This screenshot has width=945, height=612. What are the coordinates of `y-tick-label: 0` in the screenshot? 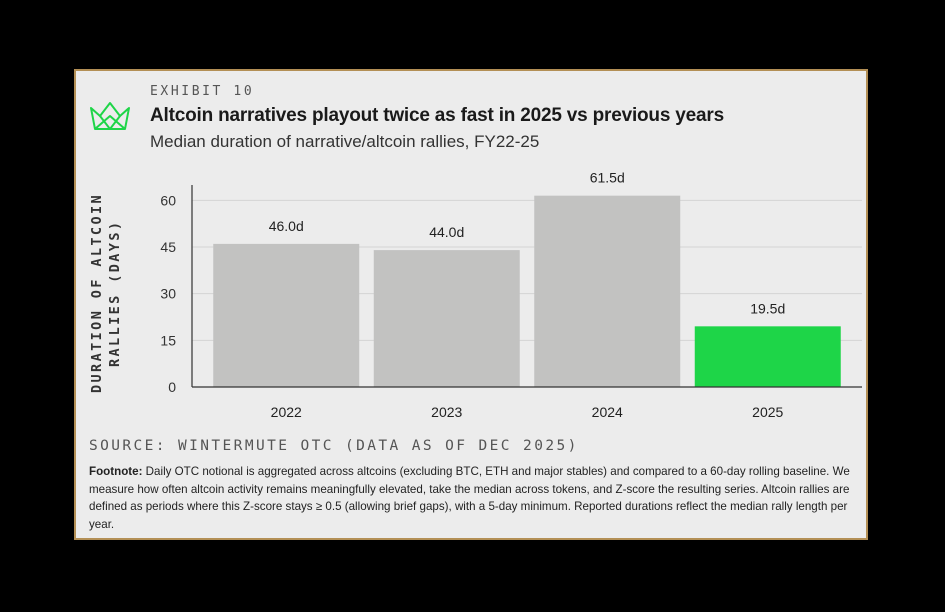 It's located at (172, 387).